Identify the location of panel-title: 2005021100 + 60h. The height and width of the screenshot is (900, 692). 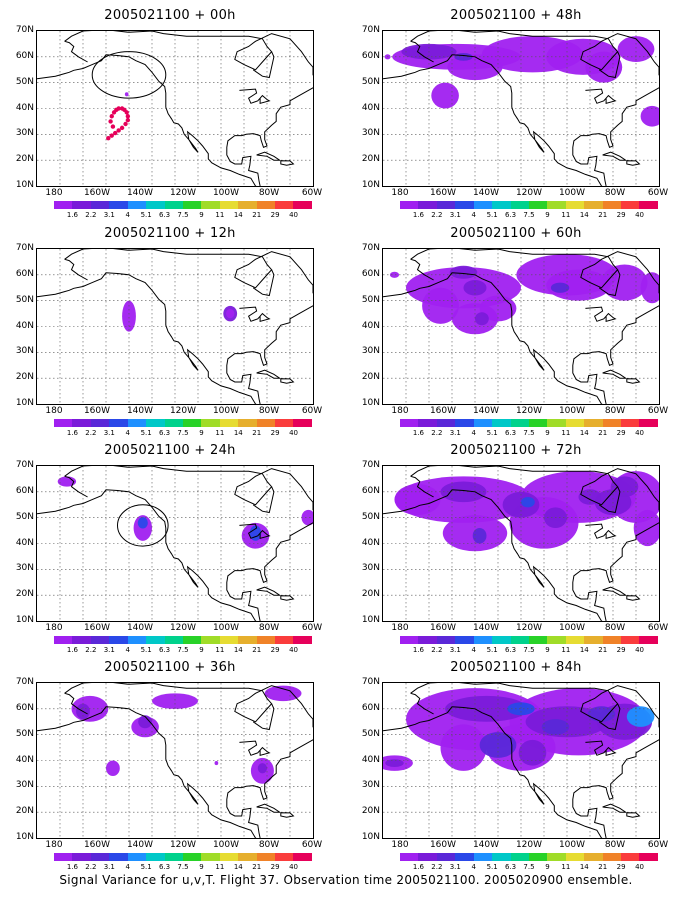
(516, 233).